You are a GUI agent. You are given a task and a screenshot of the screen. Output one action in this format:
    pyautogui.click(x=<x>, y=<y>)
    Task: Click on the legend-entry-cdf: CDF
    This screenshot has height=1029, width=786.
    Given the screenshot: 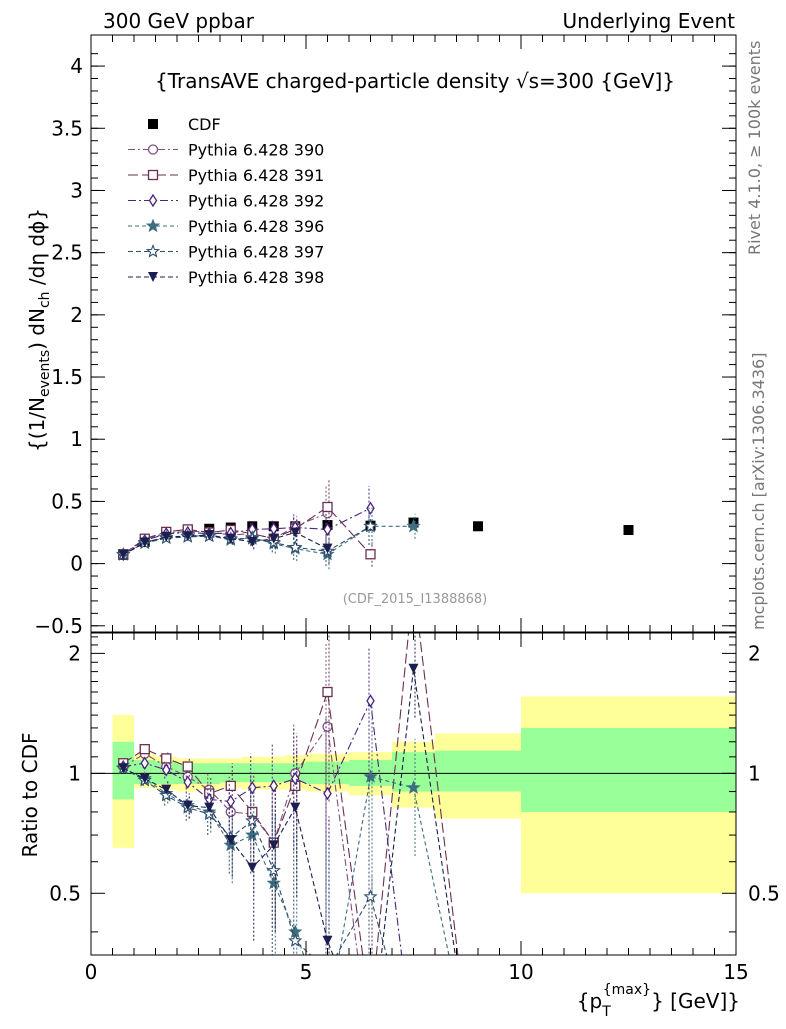 What is the action you would take?
    pyautogui.click(x=184, y=124)
    